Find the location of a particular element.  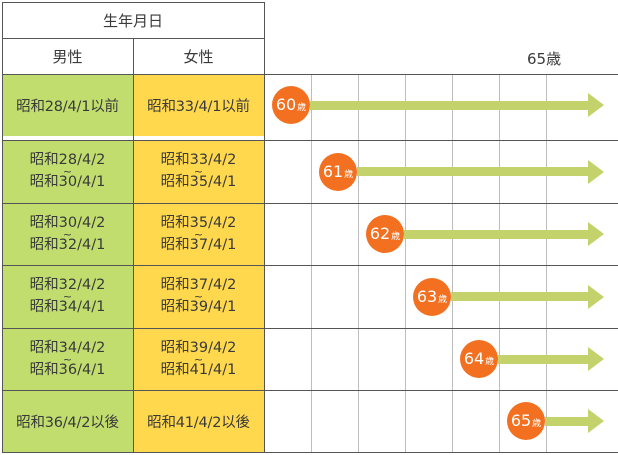

female-birth-cell: 昭和37/4/2 ~ 昭和39/4/1 is located at coordinates (198, 296).